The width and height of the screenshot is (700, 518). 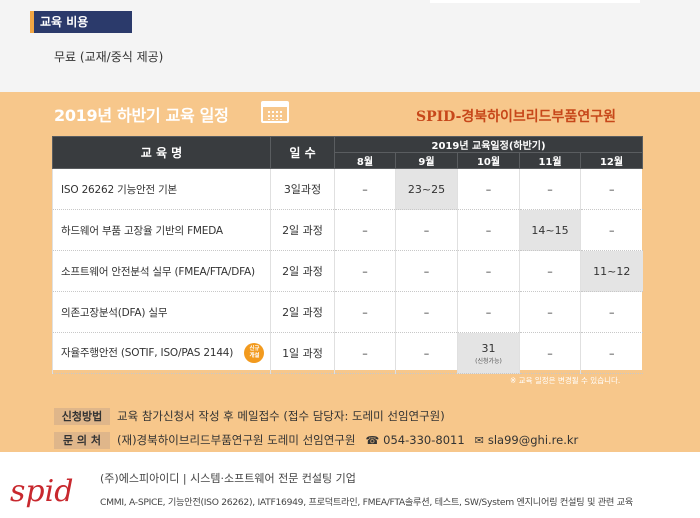 What do you see at coordinates (550, 160) in the screenshot?
I see `header-month: 11월` at bounding box center [550, 160].